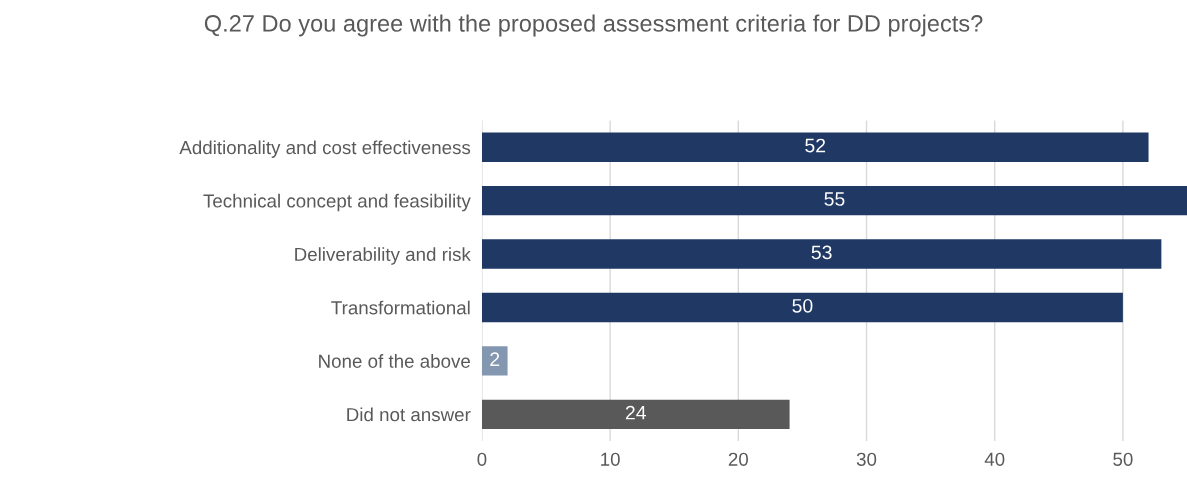  What do you see at coordinates (738, 459) in the screenshot?
I see `x-tick-label: 20` at bounding box center [738, 459].